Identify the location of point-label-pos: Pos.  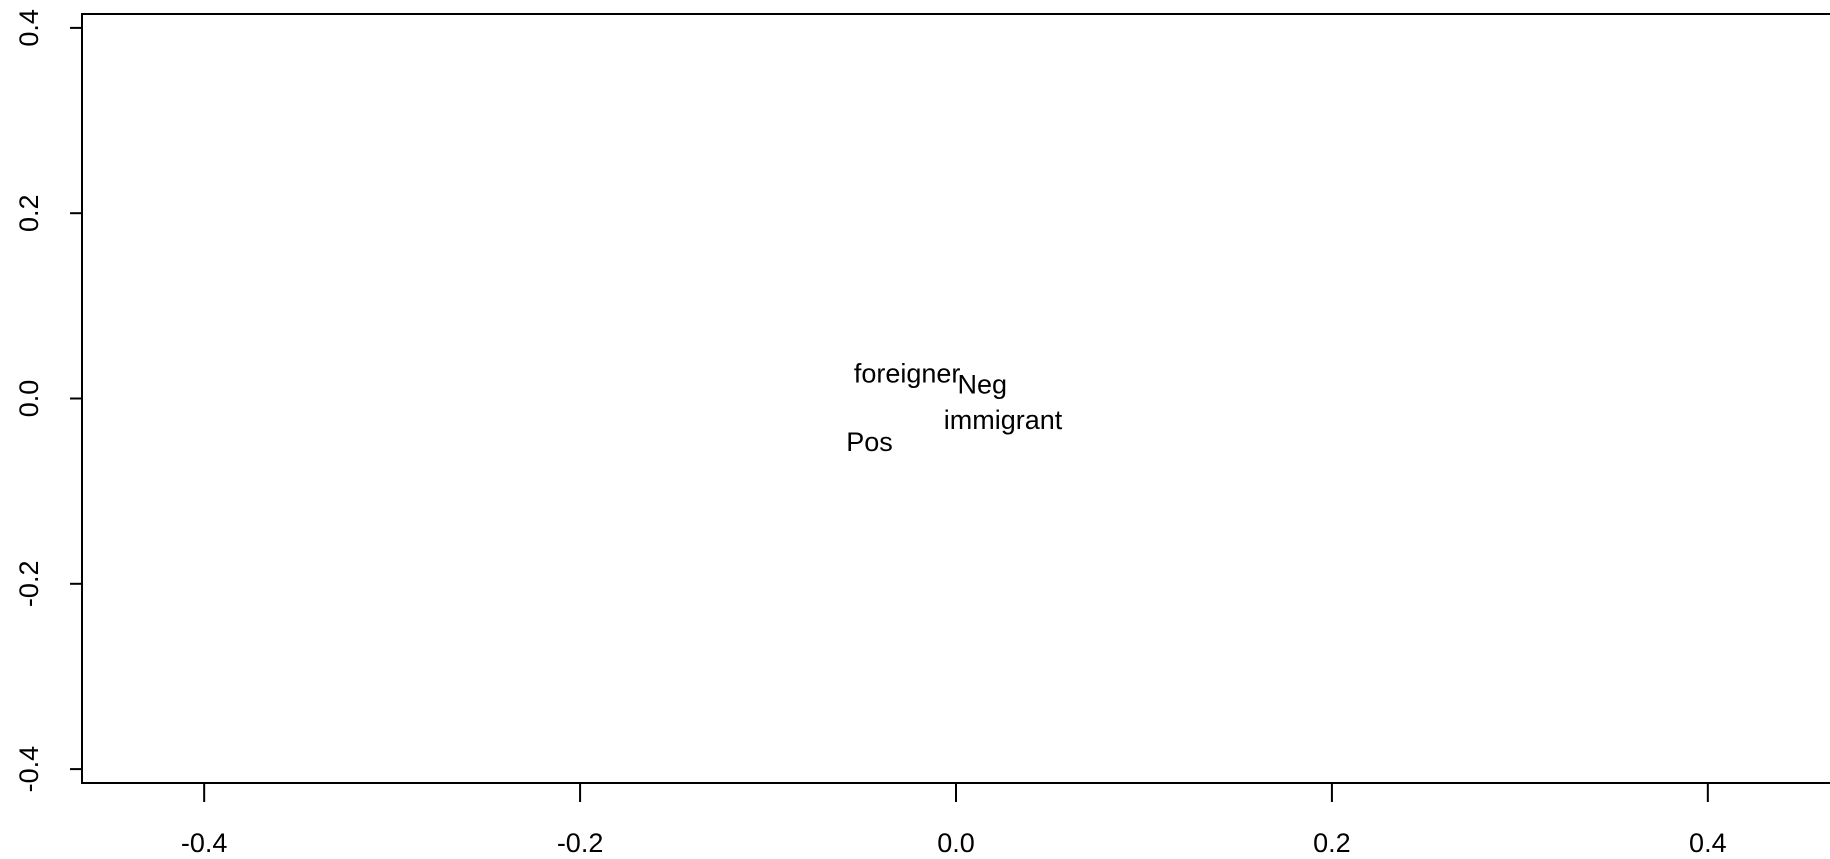
(869, 442).